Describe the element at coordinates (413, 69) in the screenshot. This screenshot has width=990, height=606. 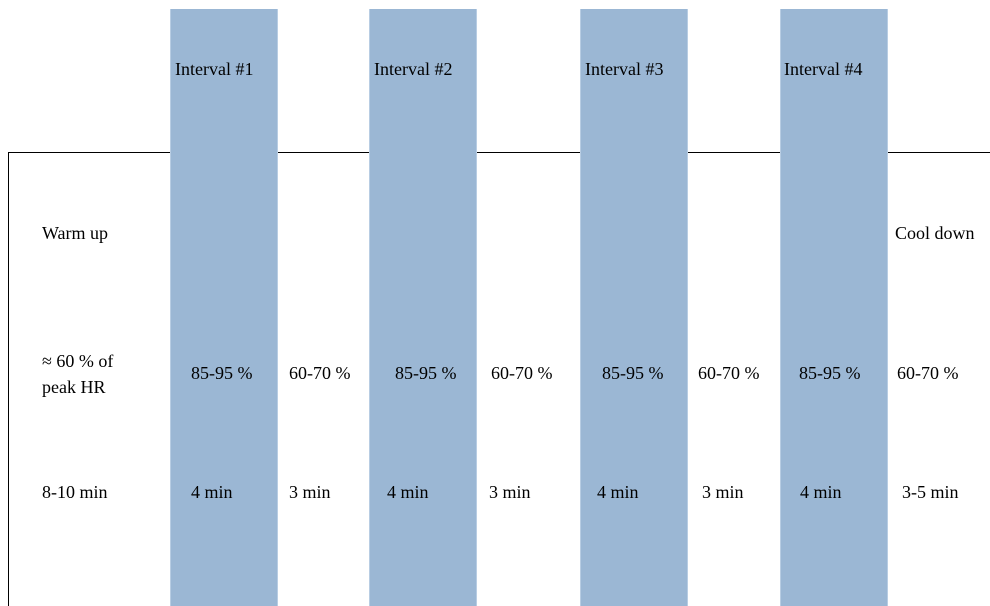
I see `interval-title-2: Interval #2` at that location.